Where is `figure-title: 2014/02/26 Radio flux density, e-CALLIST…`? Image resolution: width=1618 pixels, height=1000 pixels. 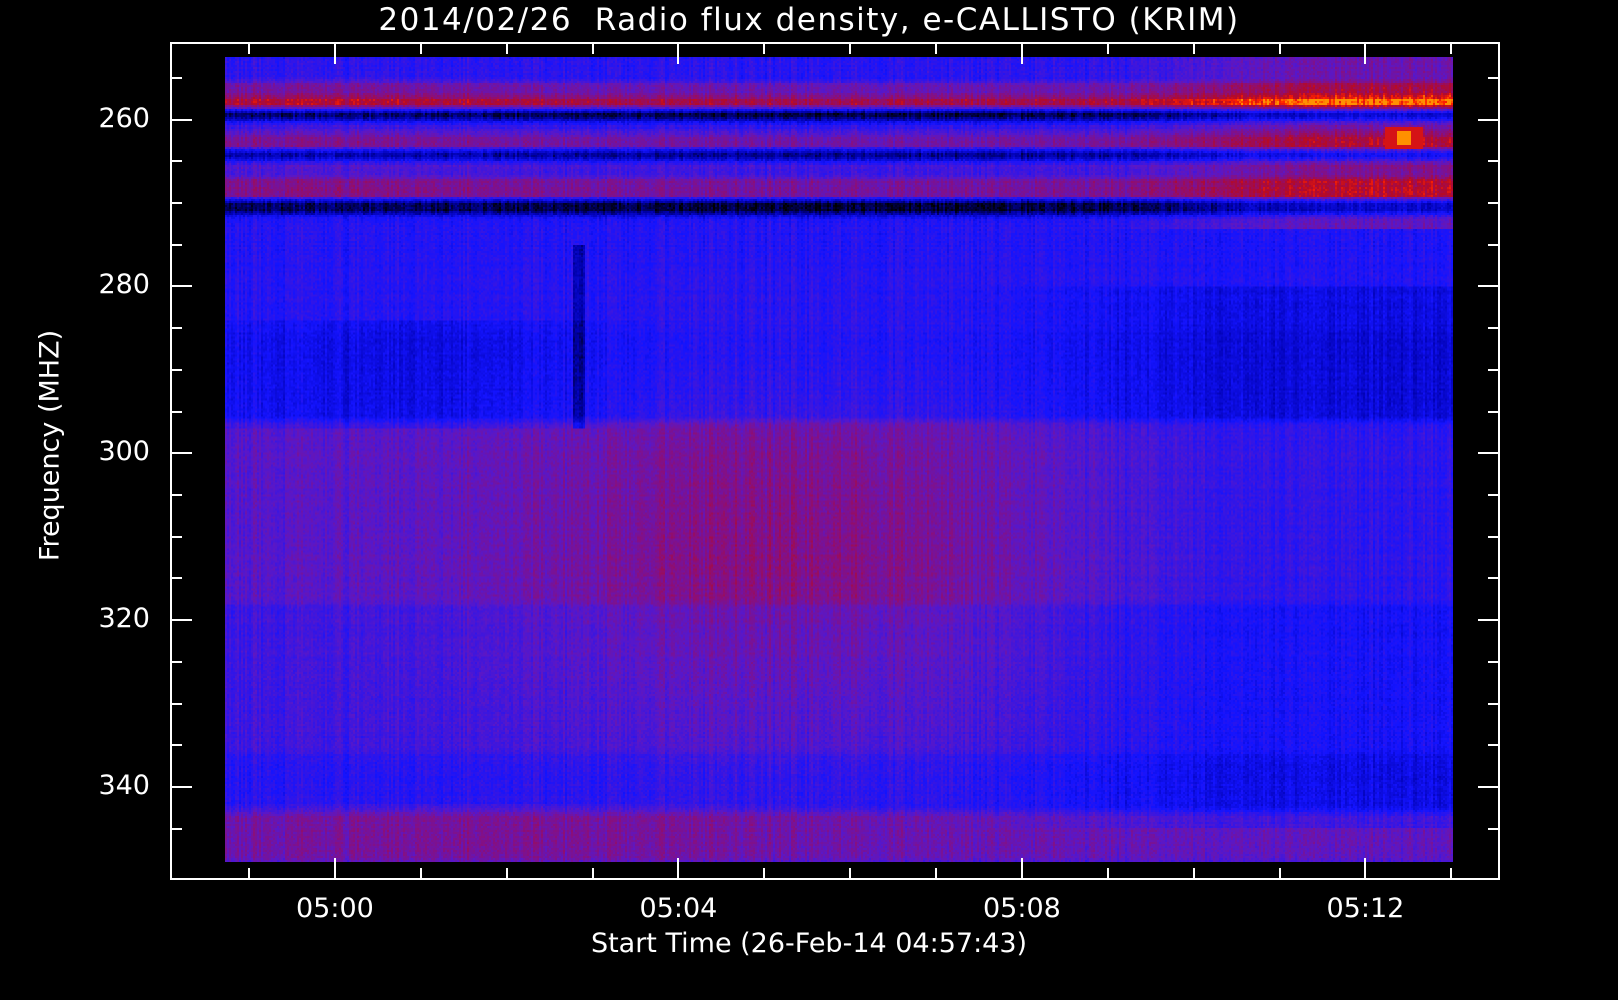
figure-title: 2014/02/26 Radio flux density, e-CALLIST… is located at coordinates (809, 20).